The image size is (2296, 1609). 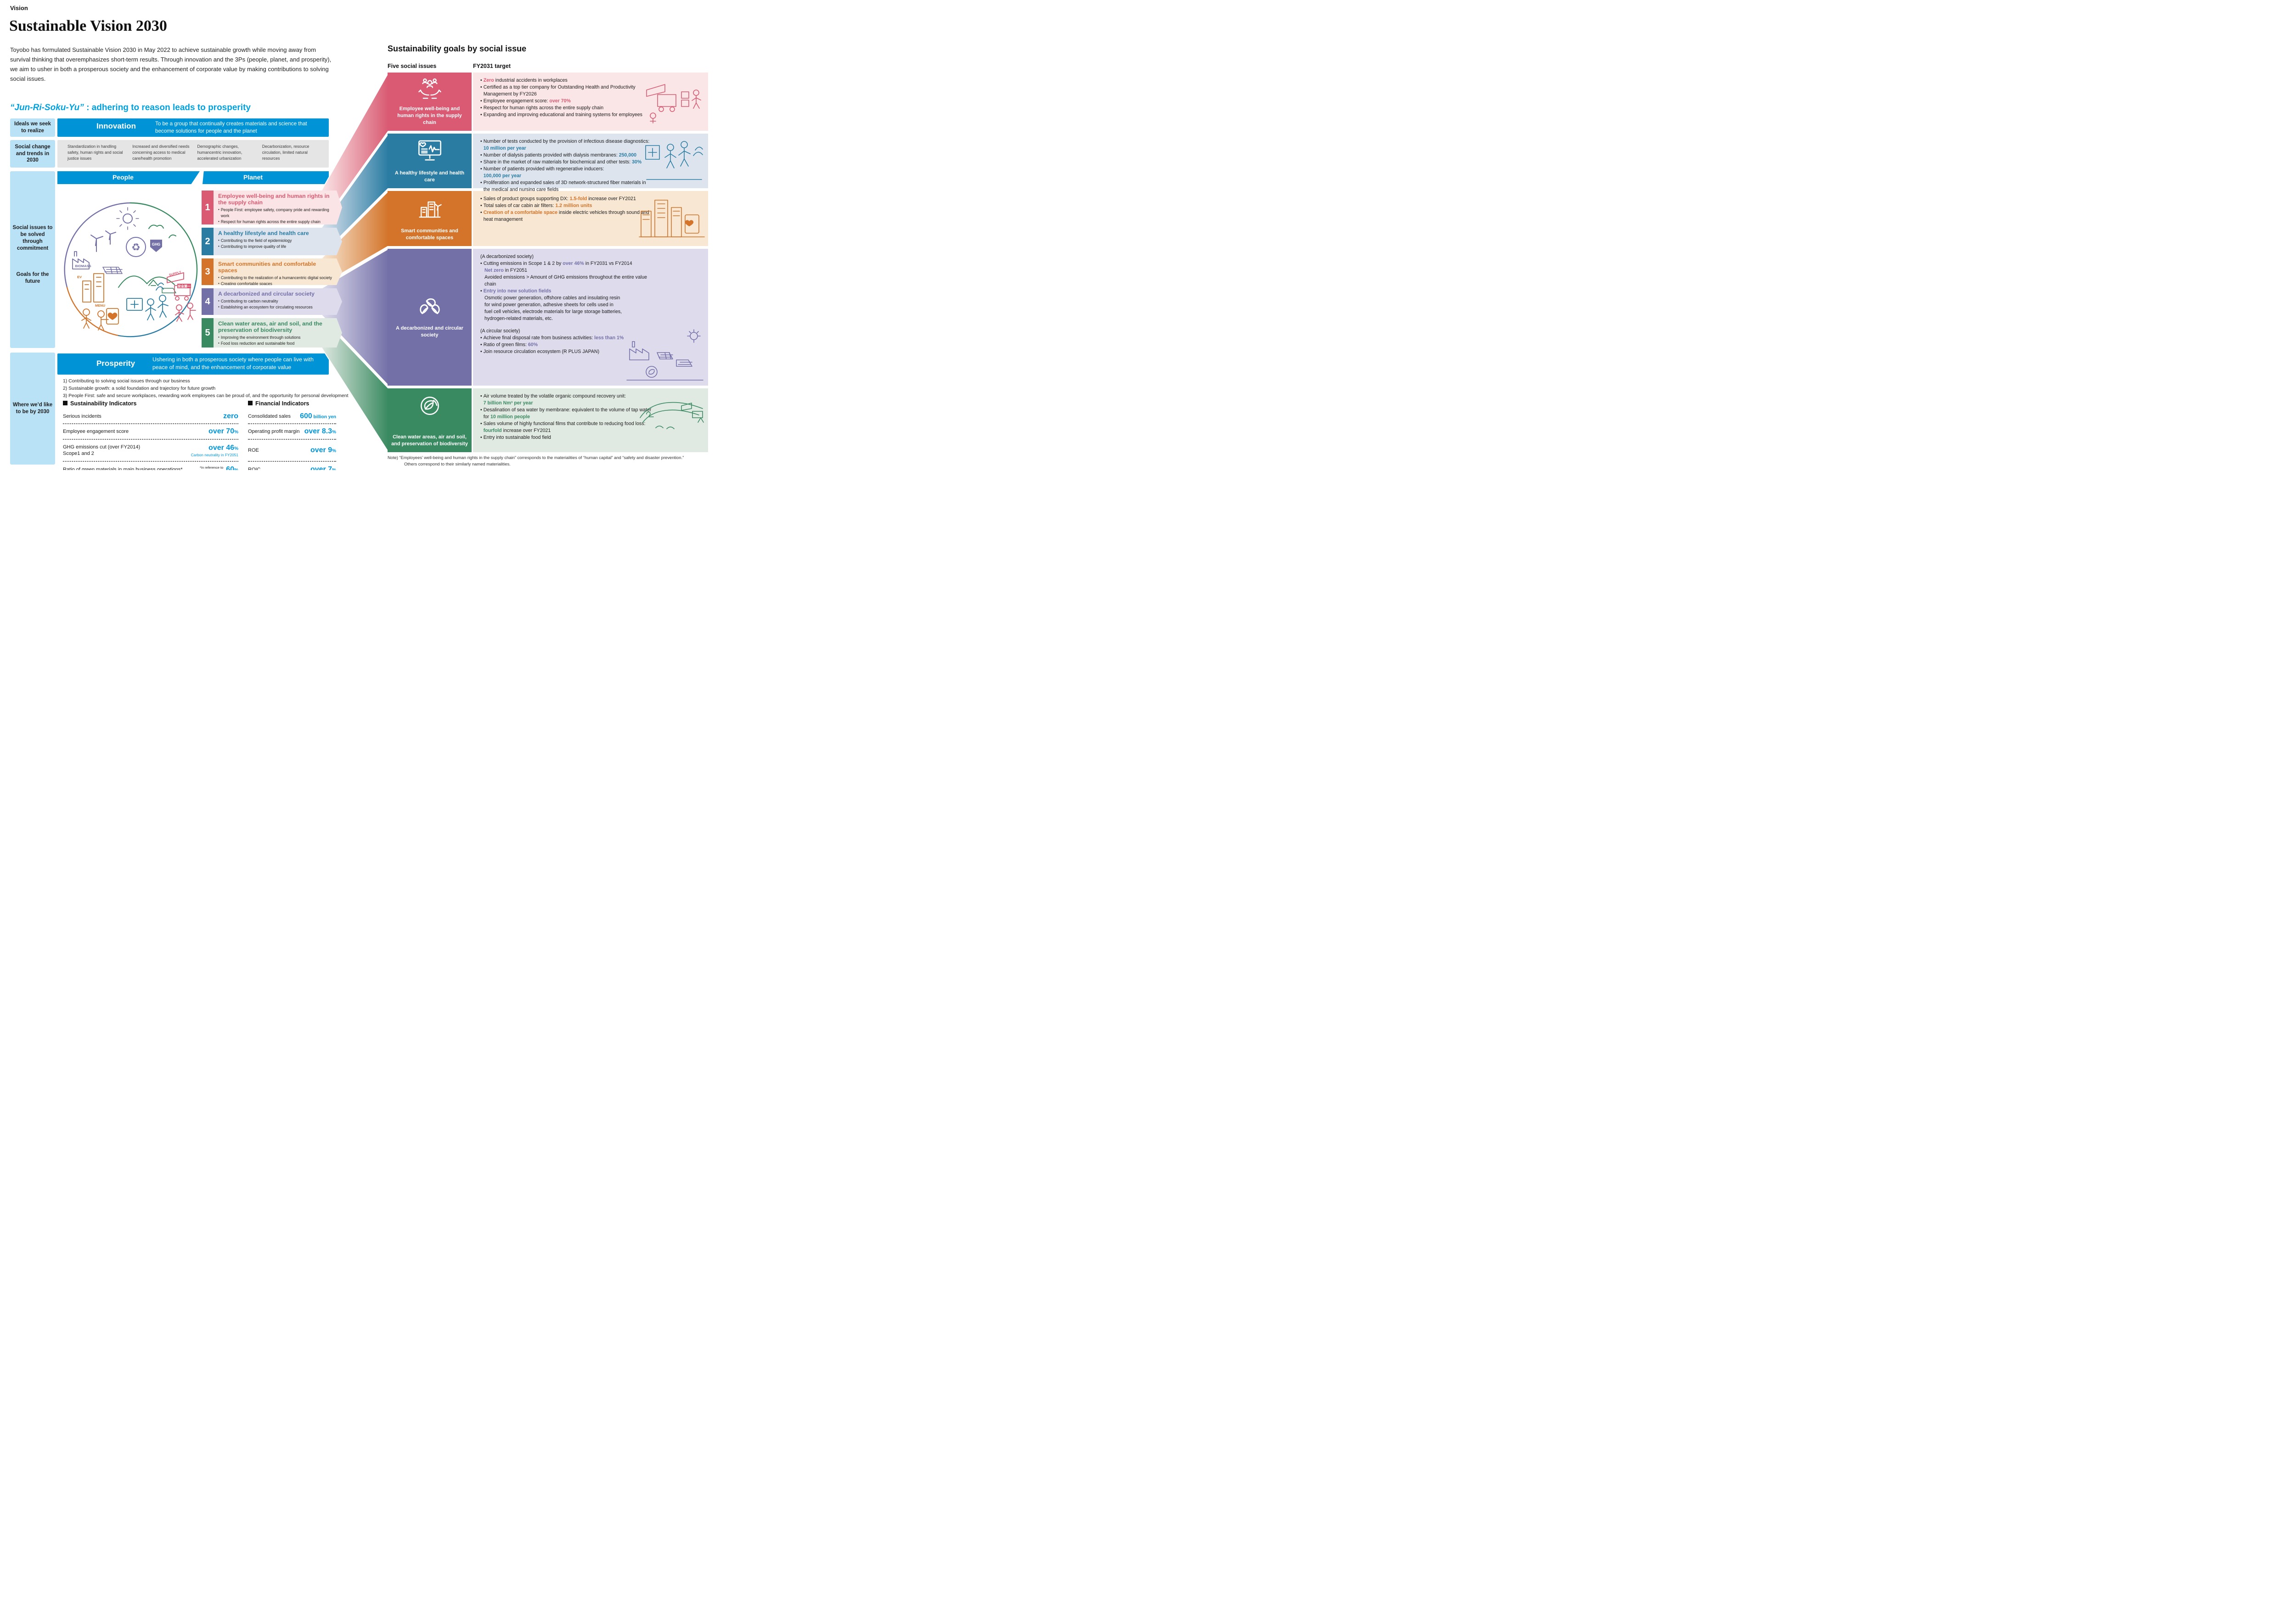 I want to click on sidebar-goals-label: Goals for the future, so click(x=33, y=277).